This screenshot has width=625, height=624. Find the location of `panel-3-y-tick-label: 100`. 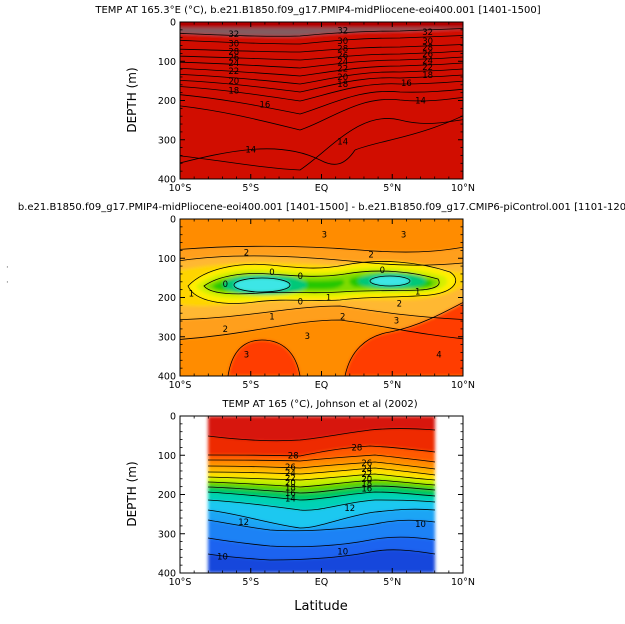

panel-3-y-tick-label: 100 is located at coordinates (167, 456).